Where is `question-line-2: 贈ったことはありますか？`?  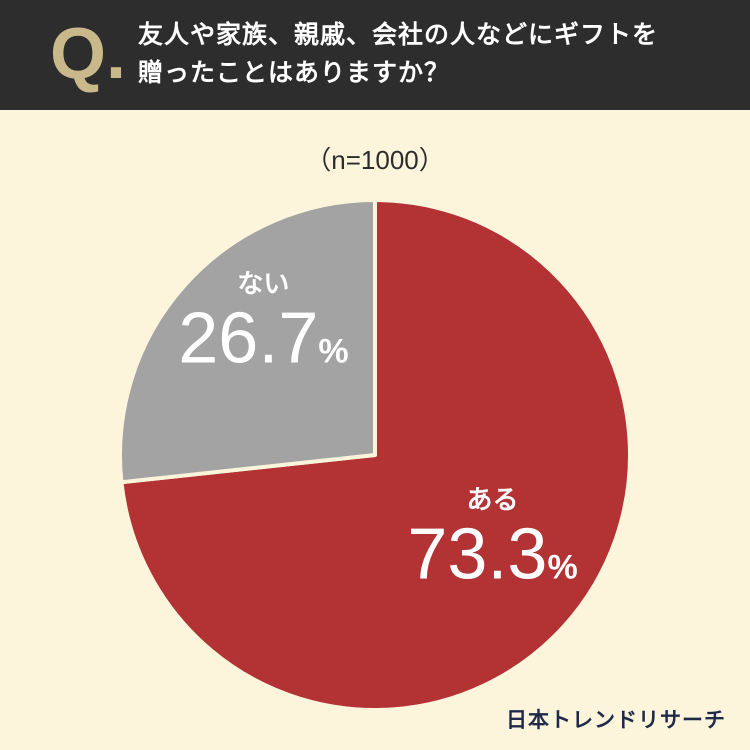
question-line-2: 贈ったことはありますか？ is located at coordinates (294, 72).